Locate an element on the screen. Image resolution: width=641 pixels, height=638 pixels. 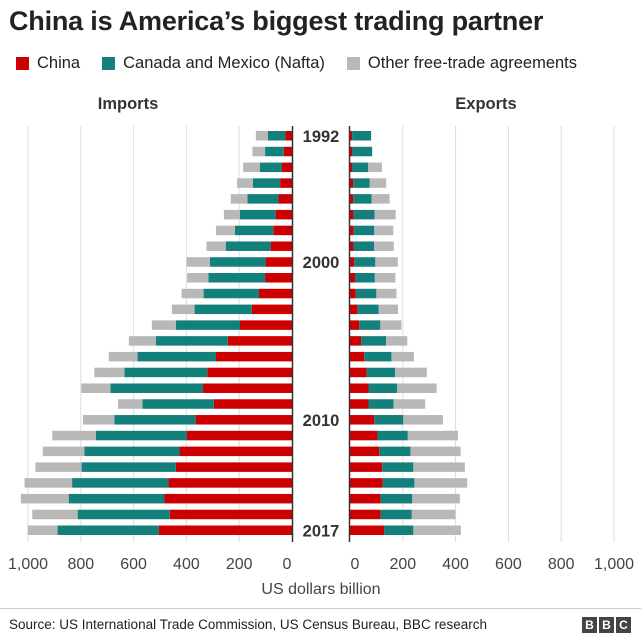
bar-imports-1996-s2 is located at coordinates (239, 199).